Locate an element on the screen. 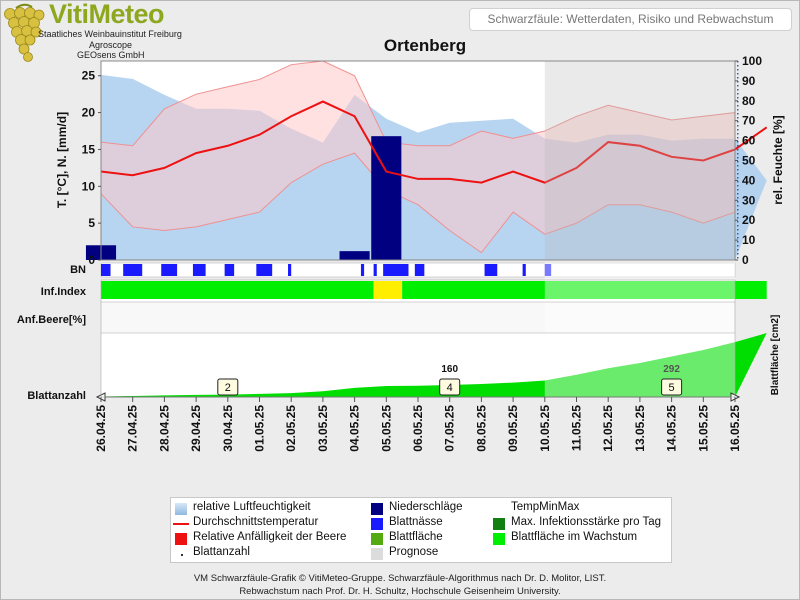 Image resolution: width=800 pixels, height=600 pixels. legend-item: Prognose is located at coordinates (414, 552).